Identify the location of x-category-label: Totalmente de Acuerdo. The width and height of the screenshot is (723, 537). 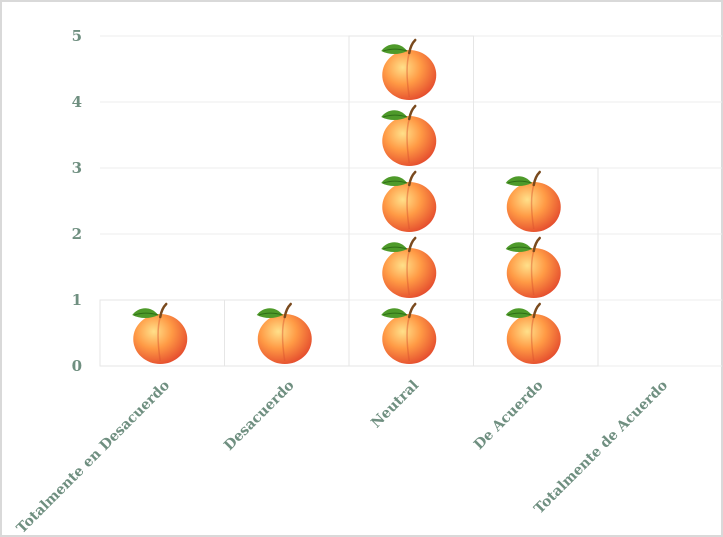
(601, 448).